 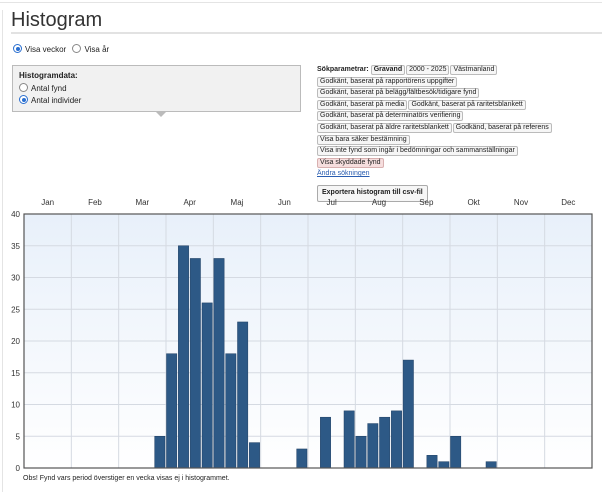 What do you see at coordinates (2, 251) in the screenshot?
I see `page-border` at bounding box center [2, 251].